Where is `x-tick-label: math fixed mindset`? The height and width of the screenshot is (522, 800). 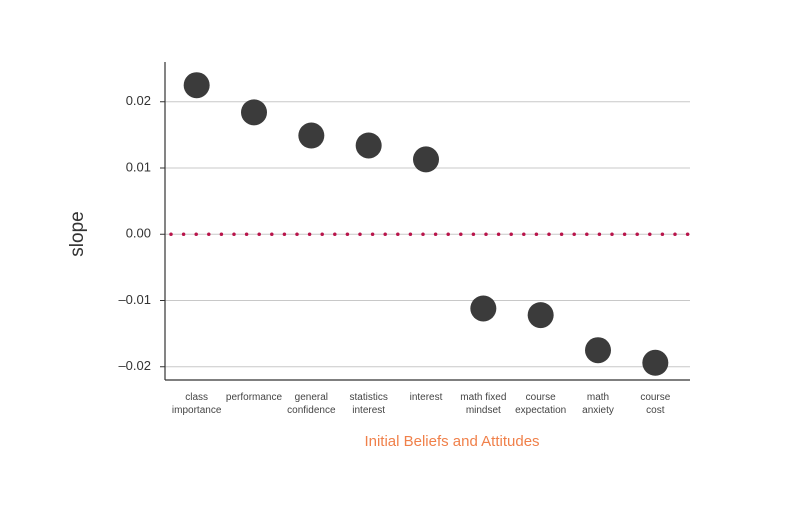
x-tick-label: math fixed mindset is located at coordinates (483, 404).